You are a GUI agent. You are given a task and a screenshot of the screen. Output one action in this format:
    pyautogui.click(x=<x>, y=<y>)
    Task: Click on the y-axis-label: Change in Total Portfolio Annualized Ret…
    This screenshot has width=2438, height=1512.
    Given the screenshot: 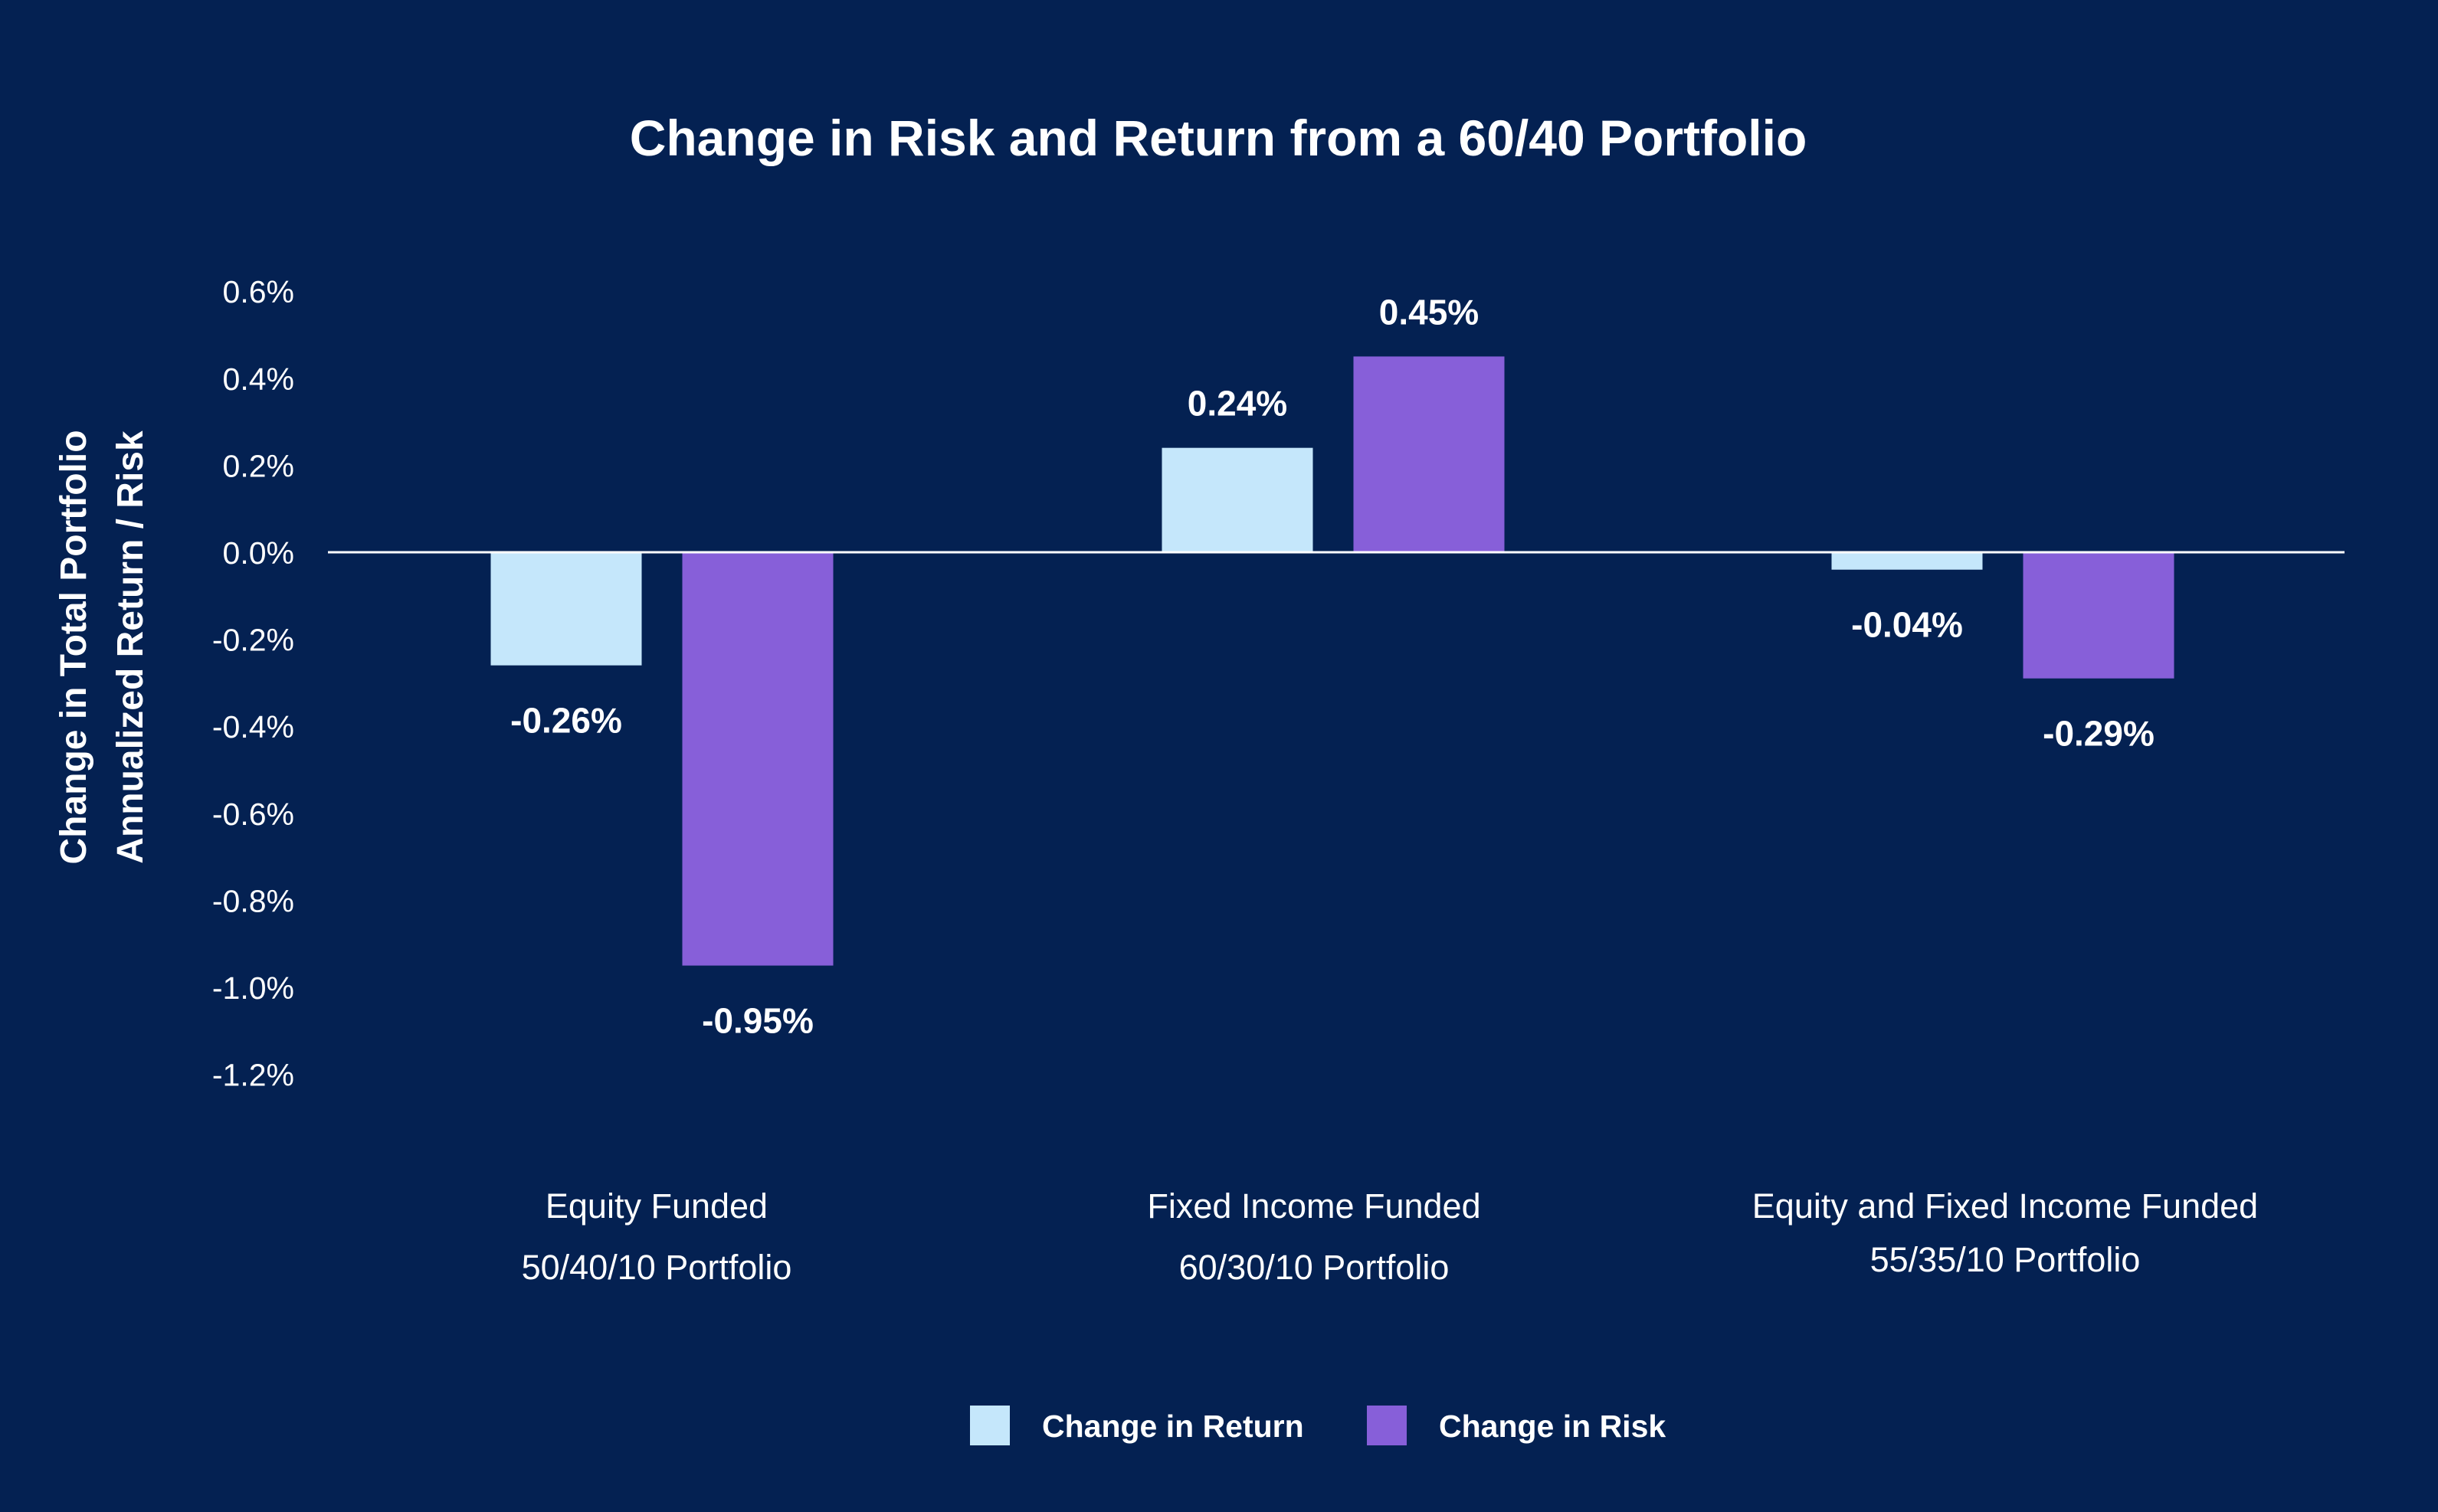 What is the action you would take?
    pyautogui.click(x=102, y=647)
    